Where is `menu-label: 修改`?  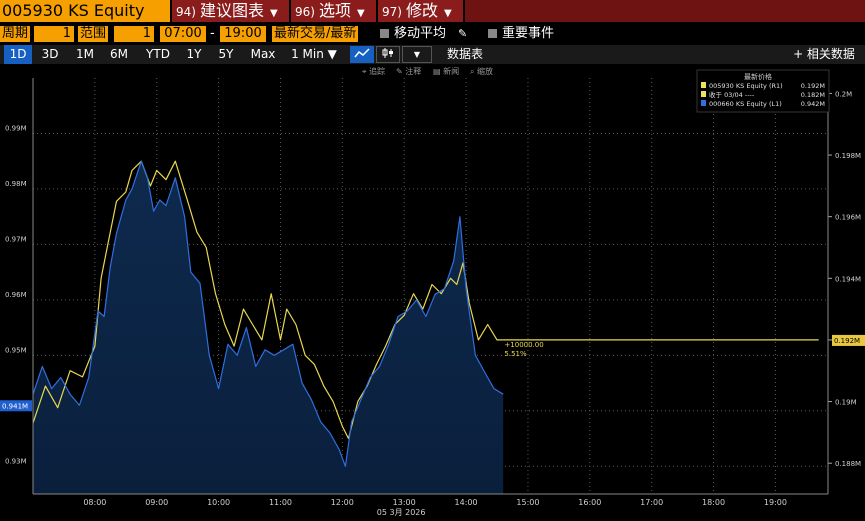
menu-label: 修改 is located at coordinates (421, 10).